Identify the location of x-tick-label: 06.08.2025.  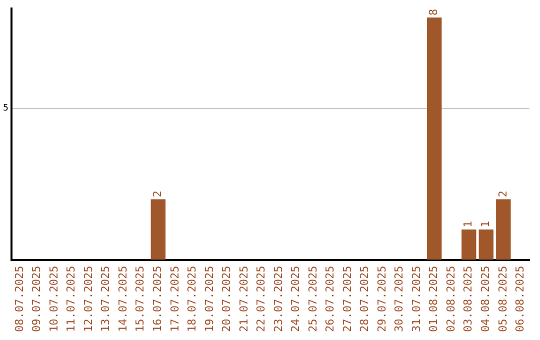
(520, 299).